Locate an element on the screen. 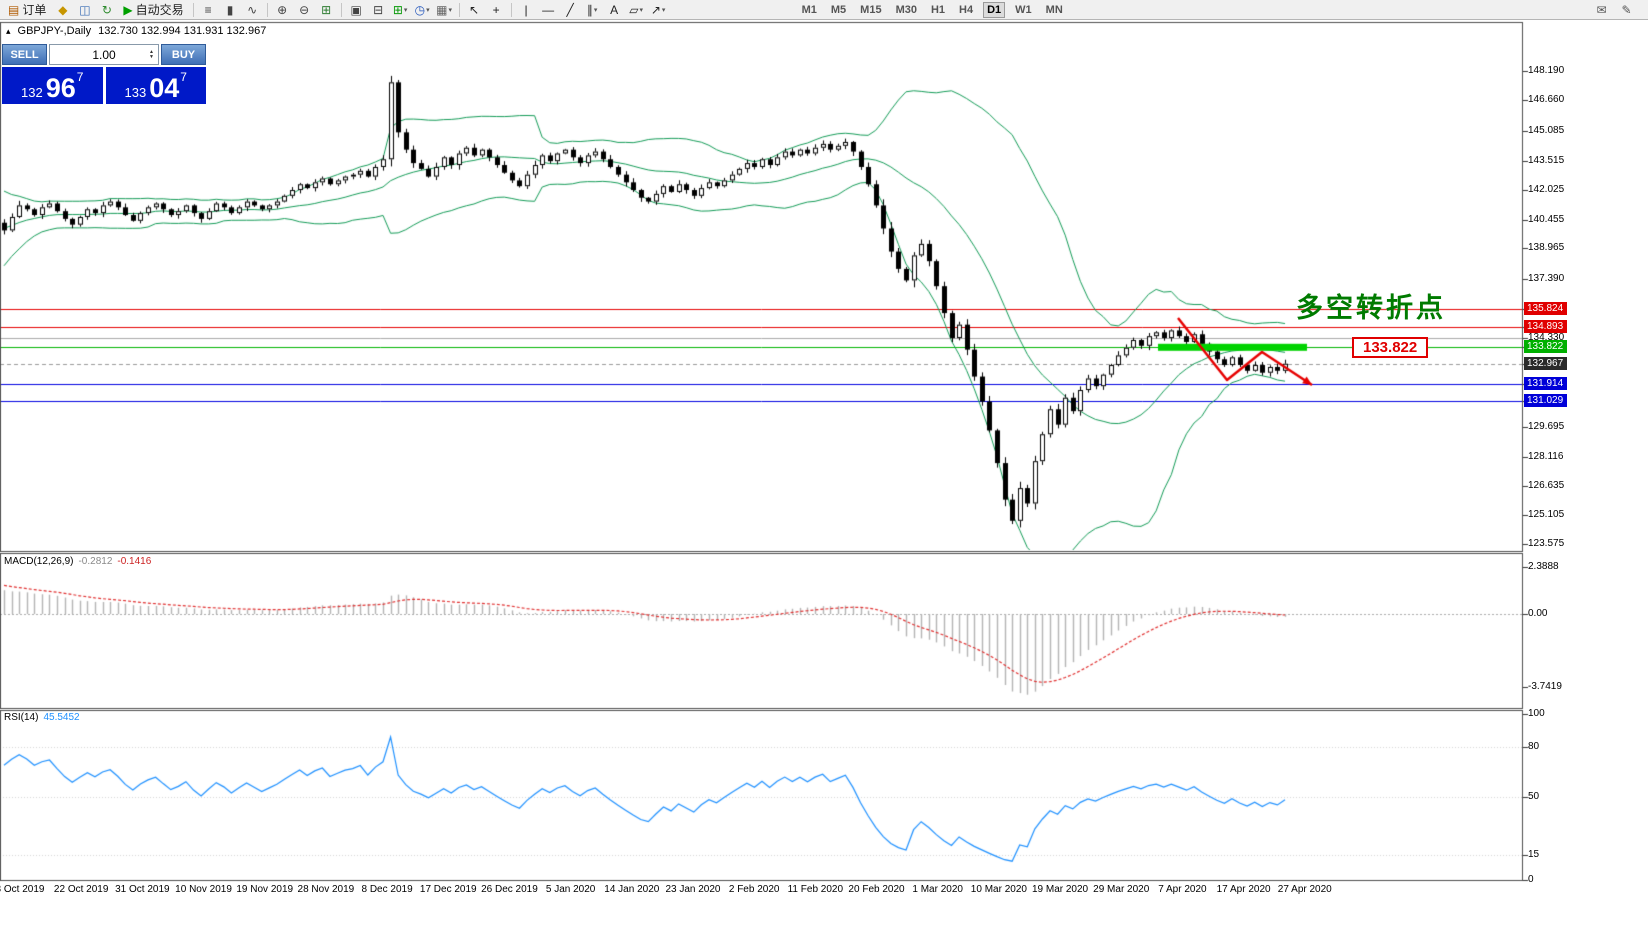  lot-down-icon: ▼ is located at coordinates (151, 56).